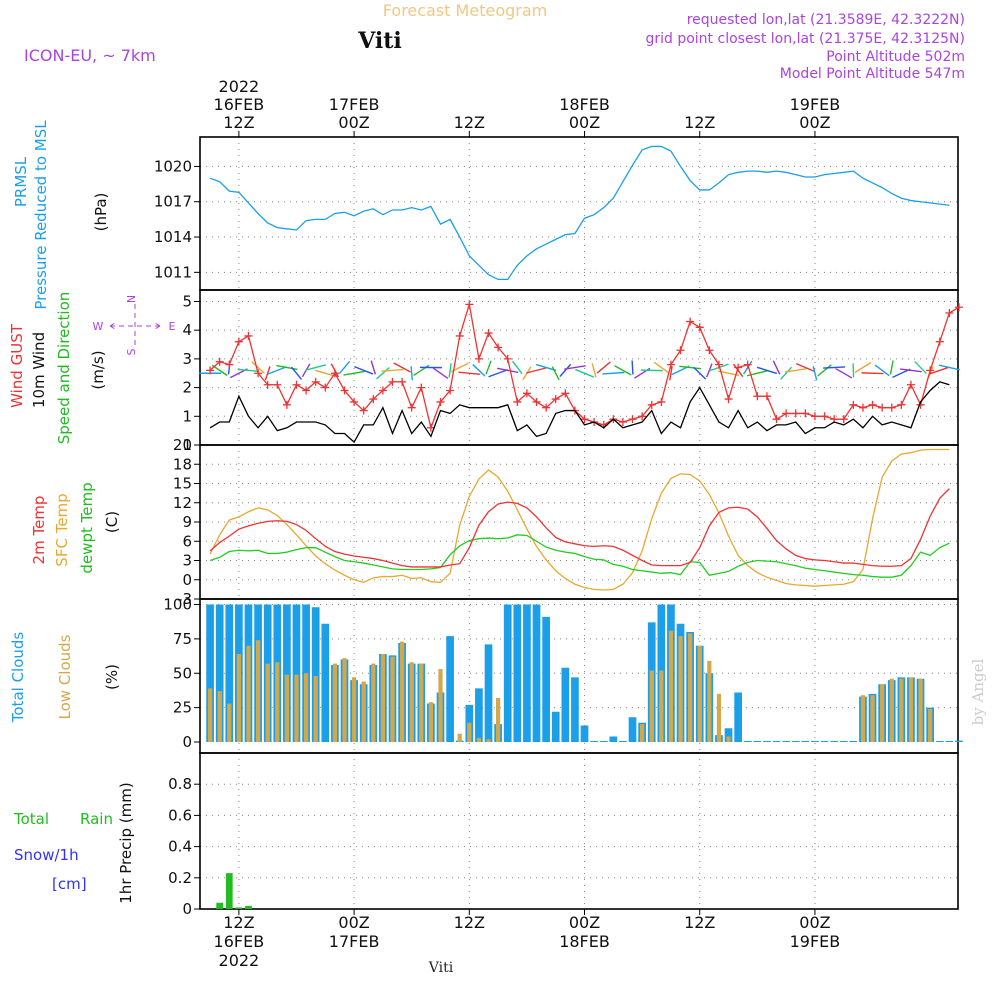 This screenshot has height=1000, width=1000. Describe the element at coordinates (584, 104) in the screenshot. I see `top-tick-date: 18FEB` at that location.